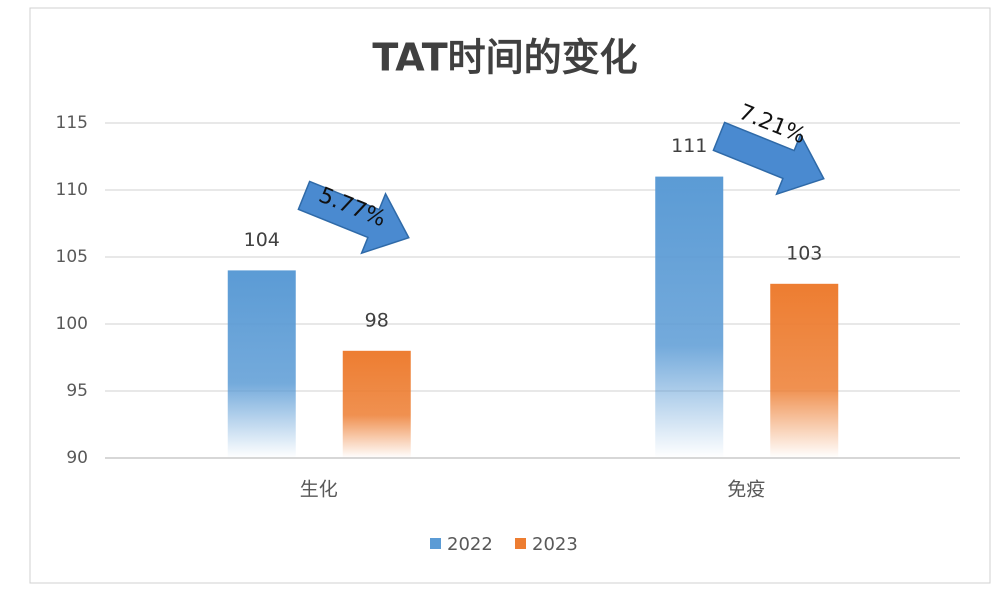 This screenshot has width=1000, height=595. I want to click on y-tick-label: 95, so click(77, 391).